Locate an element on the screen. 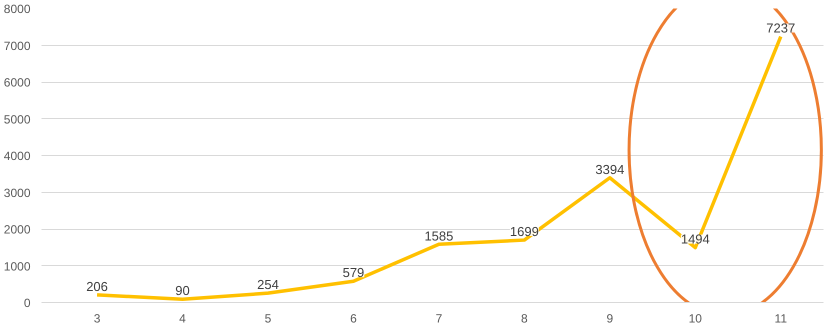 Image resolution: width=825 pixels, height=325 pixels. x-tick-label: 6 is located at coordinates (354, 318).